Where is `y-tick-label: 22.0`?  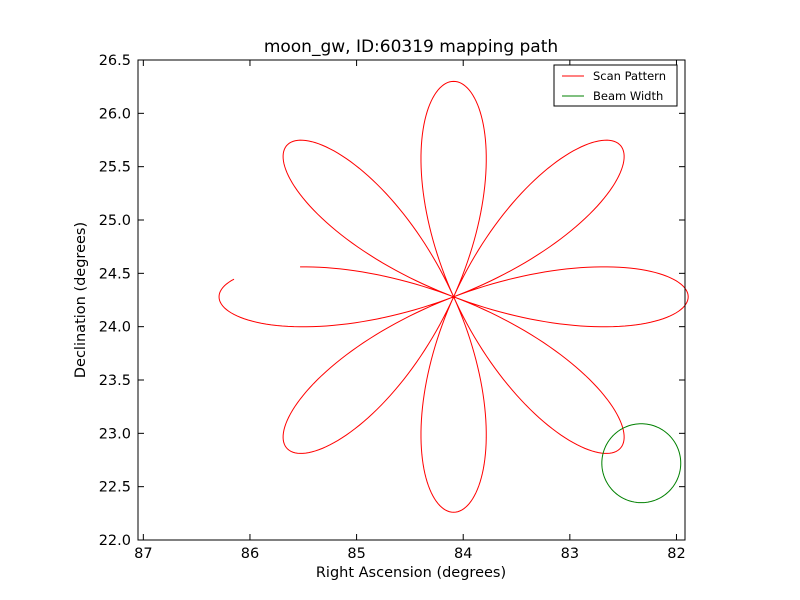
y-tick-label: 22.0 is located at coordinates (115, 541).